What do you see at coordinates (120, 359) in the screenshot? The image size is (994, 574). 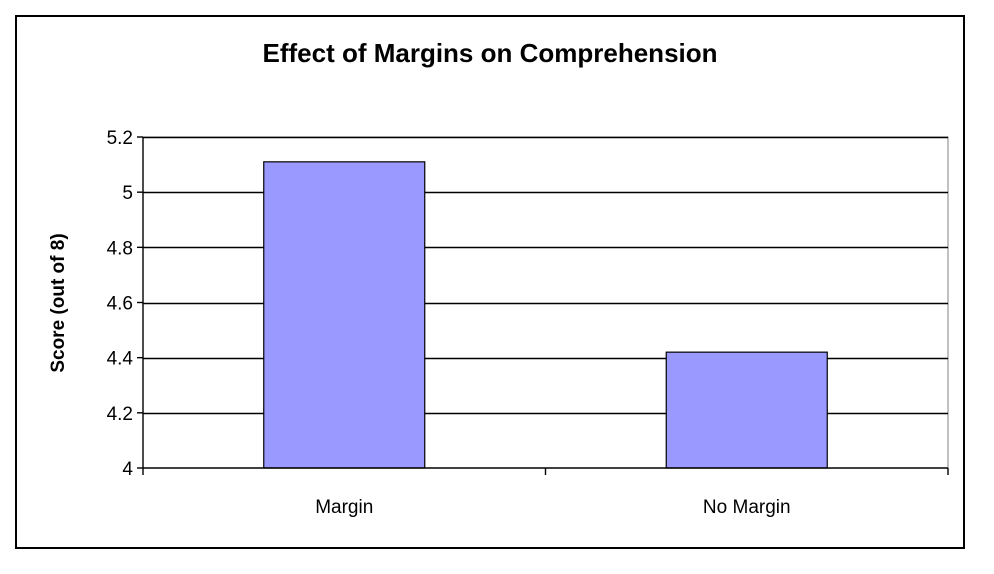 I see `y-tick-label: 4.4` at bounding box center [120, 359].